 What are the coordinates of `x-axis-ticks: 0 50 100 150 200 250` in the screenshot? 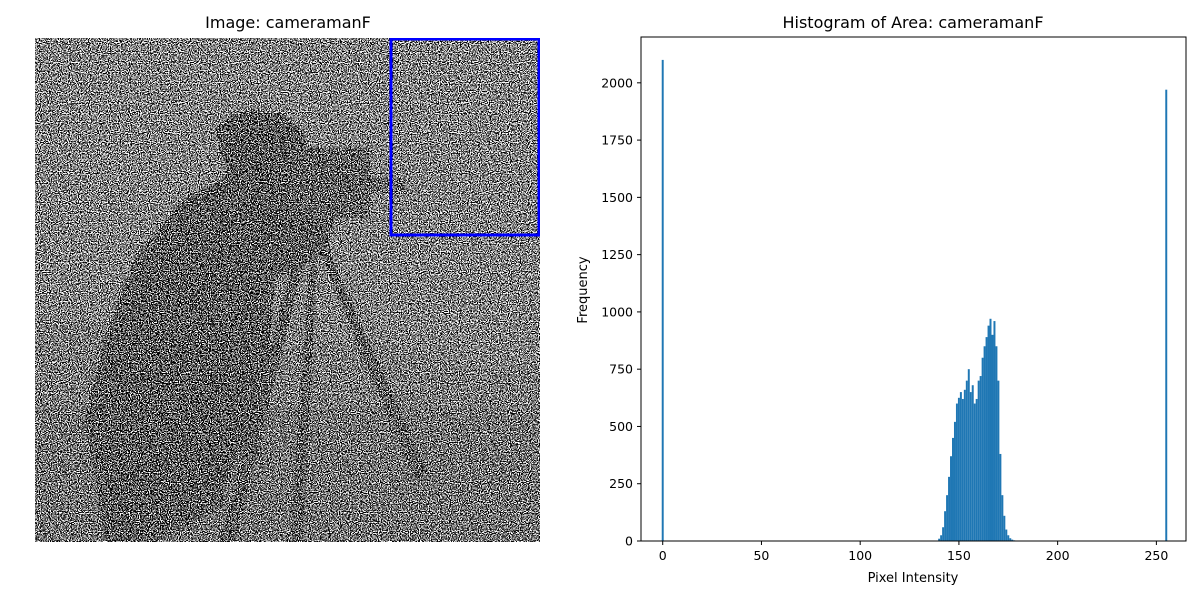 It's located at (913, 552).